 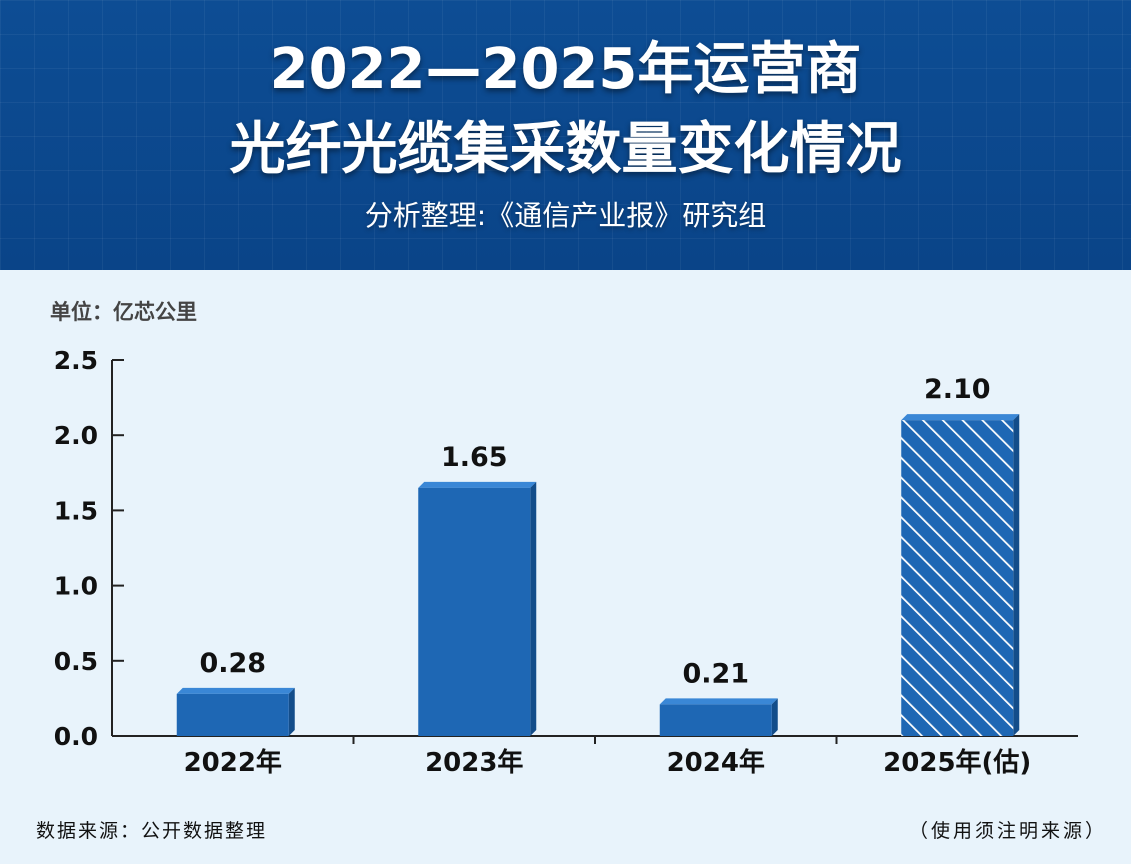 I want to click on y-tick-label: 0.0, so click(x=76, y=736).